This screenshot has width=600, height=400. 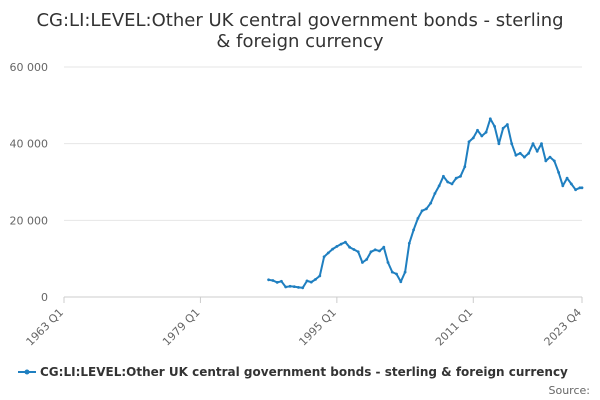 I want to click on y-tick-label: 60 000, so click(x=29, y=67).